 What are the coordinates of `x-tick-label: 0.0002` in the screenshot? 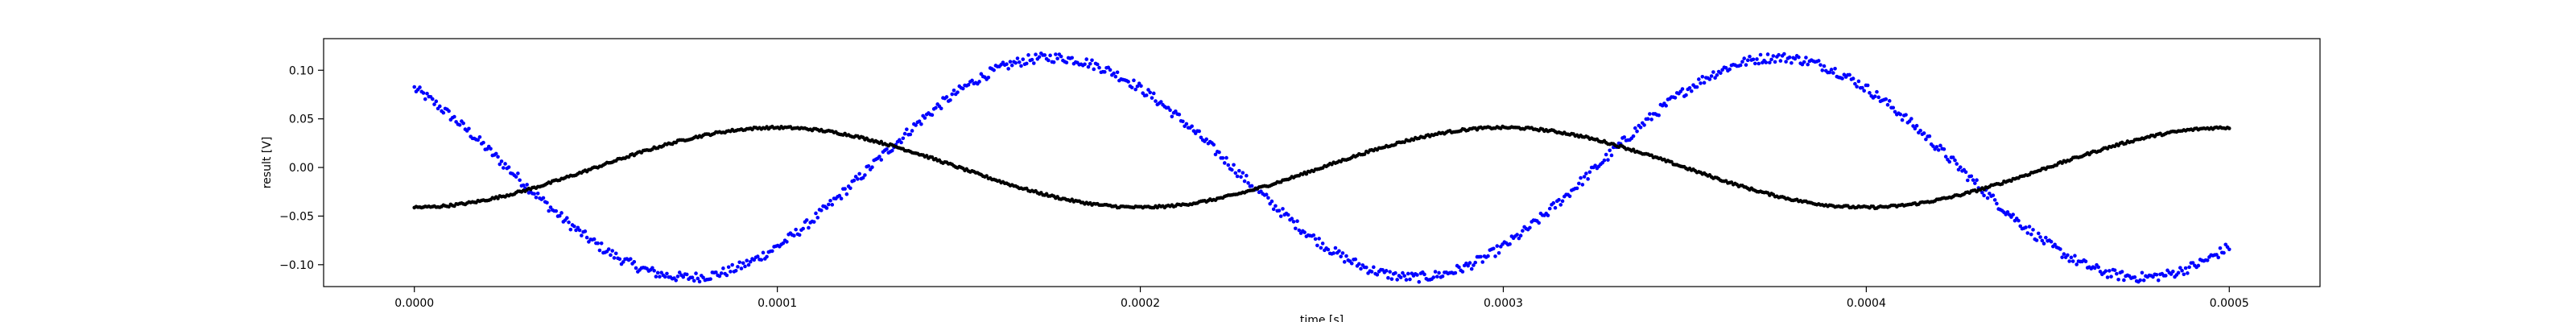 It's located at (1140, 303).